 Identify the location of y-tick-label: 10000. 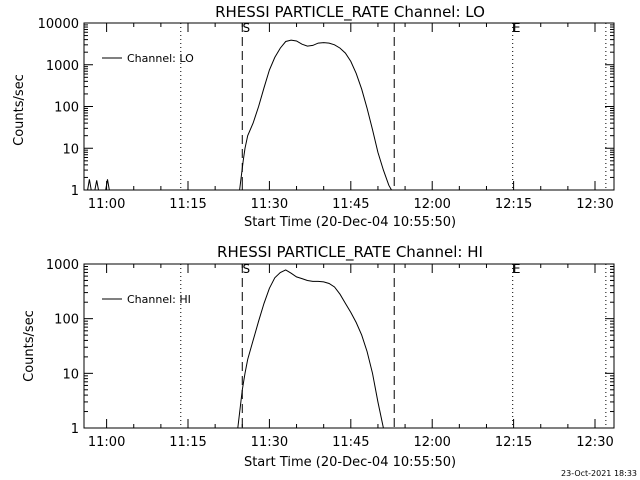
(58, 24).